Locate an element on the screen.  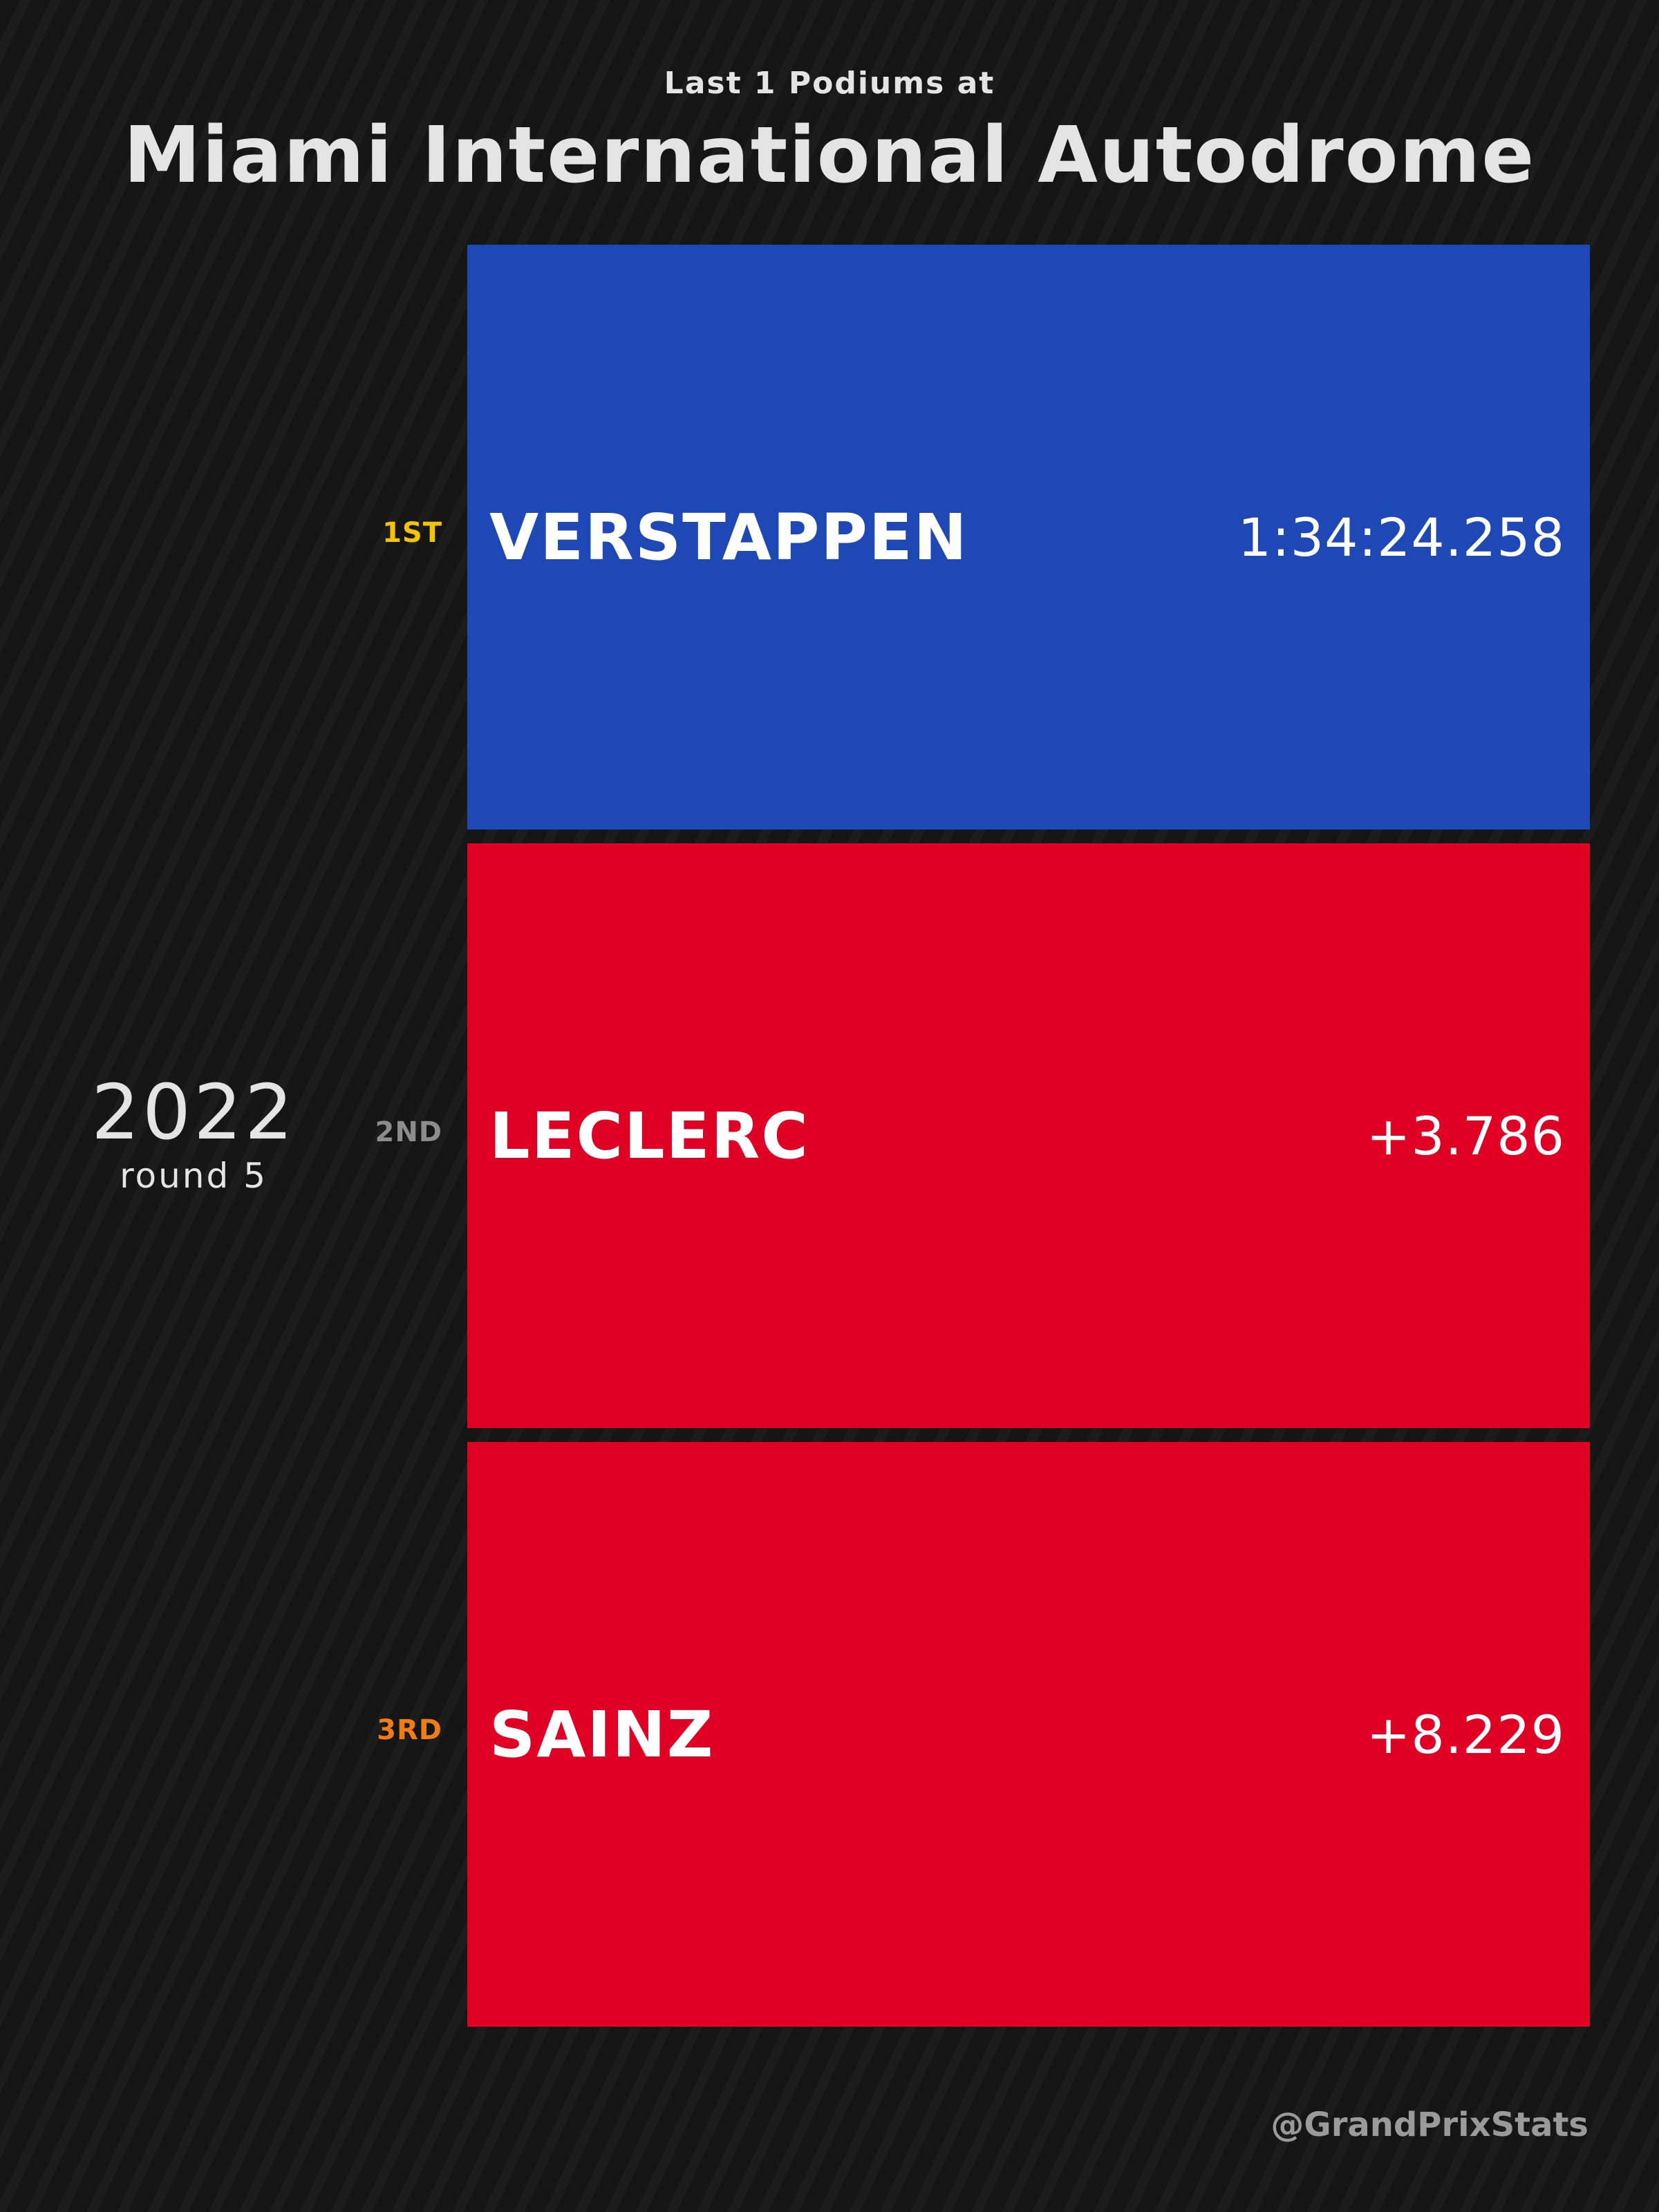
race-time: +8.229 is located at coordinates (1465, 1734).